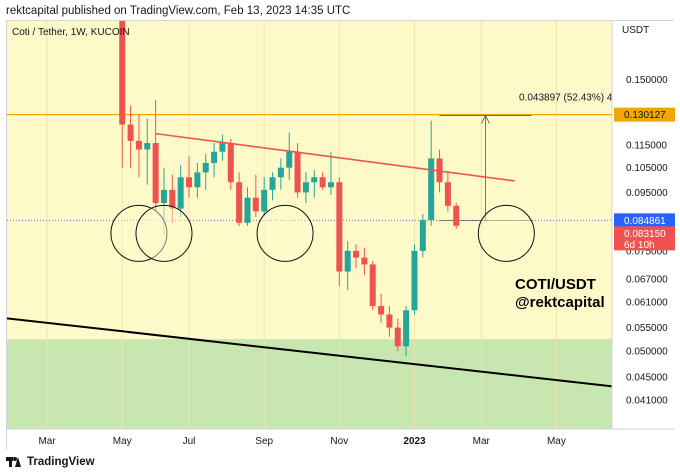 The image size is (680, 473). I want to click on current-price-tag-bg, so click(644, 238).